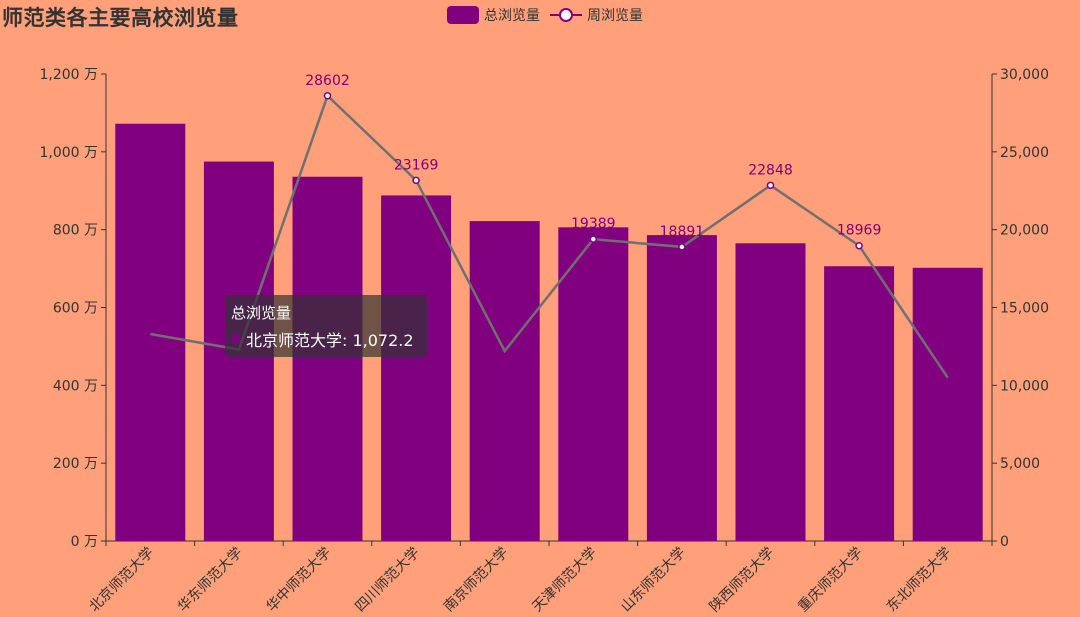 This screenshot has height=617, width=1080. What do you see at coordinates (859, 231) in the screenshot?
I see `weekly-data-label: 18969` at bounding box center [859, 231].